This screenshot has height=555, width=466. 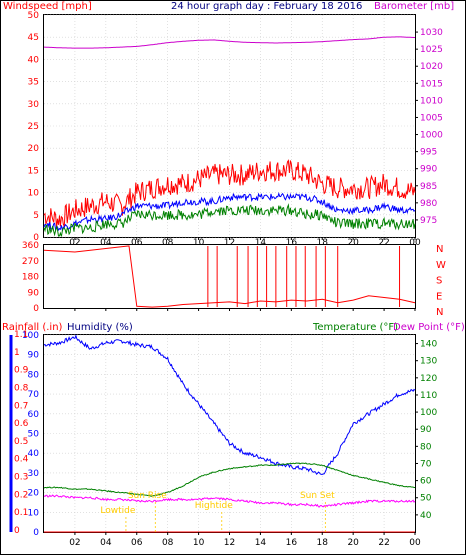 What do you see at coordinates (17, 531) in the screenshot?
I see `rain-tick-label: 0` at bounding box center [17, 531].